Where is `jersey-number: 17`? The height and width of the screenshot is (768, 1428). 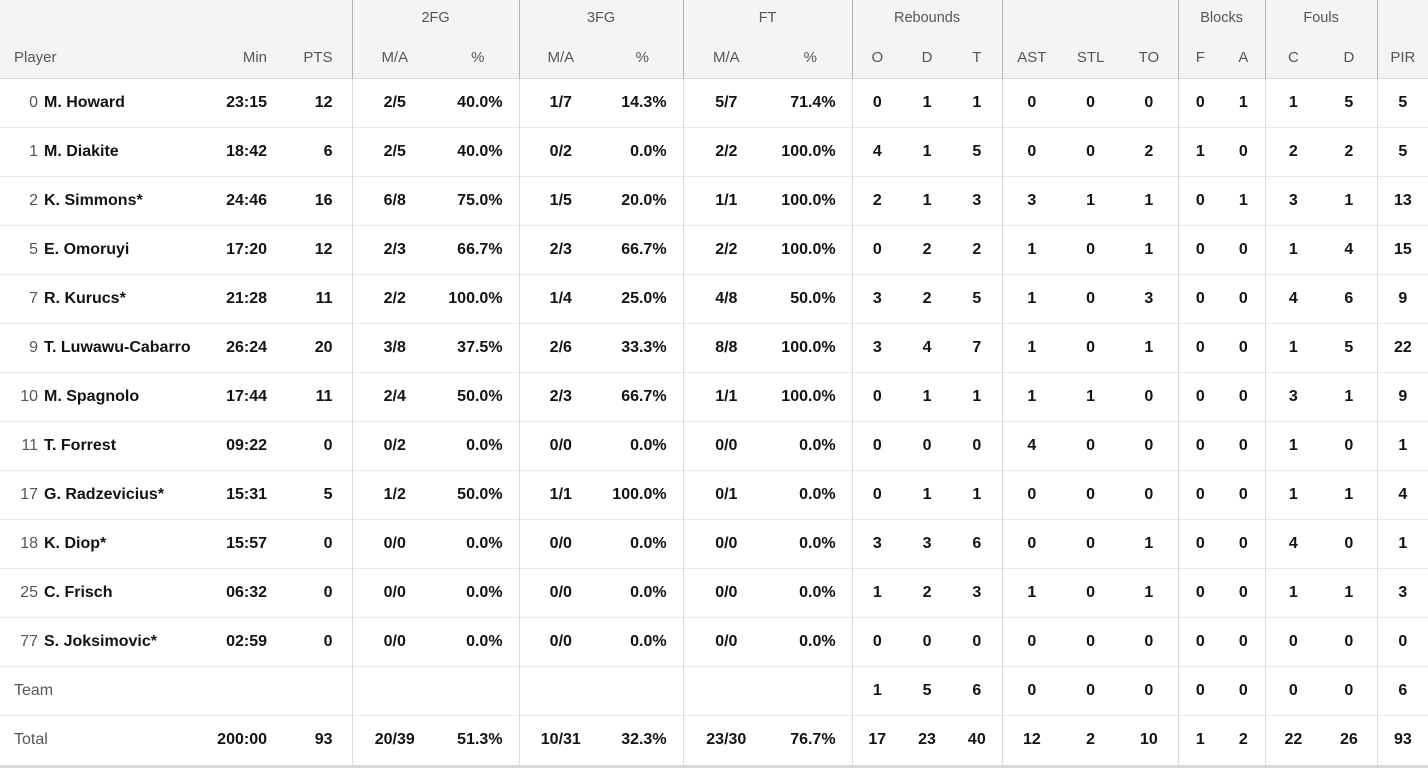
jersey-number: 17 is located at coordinates (29, 494).